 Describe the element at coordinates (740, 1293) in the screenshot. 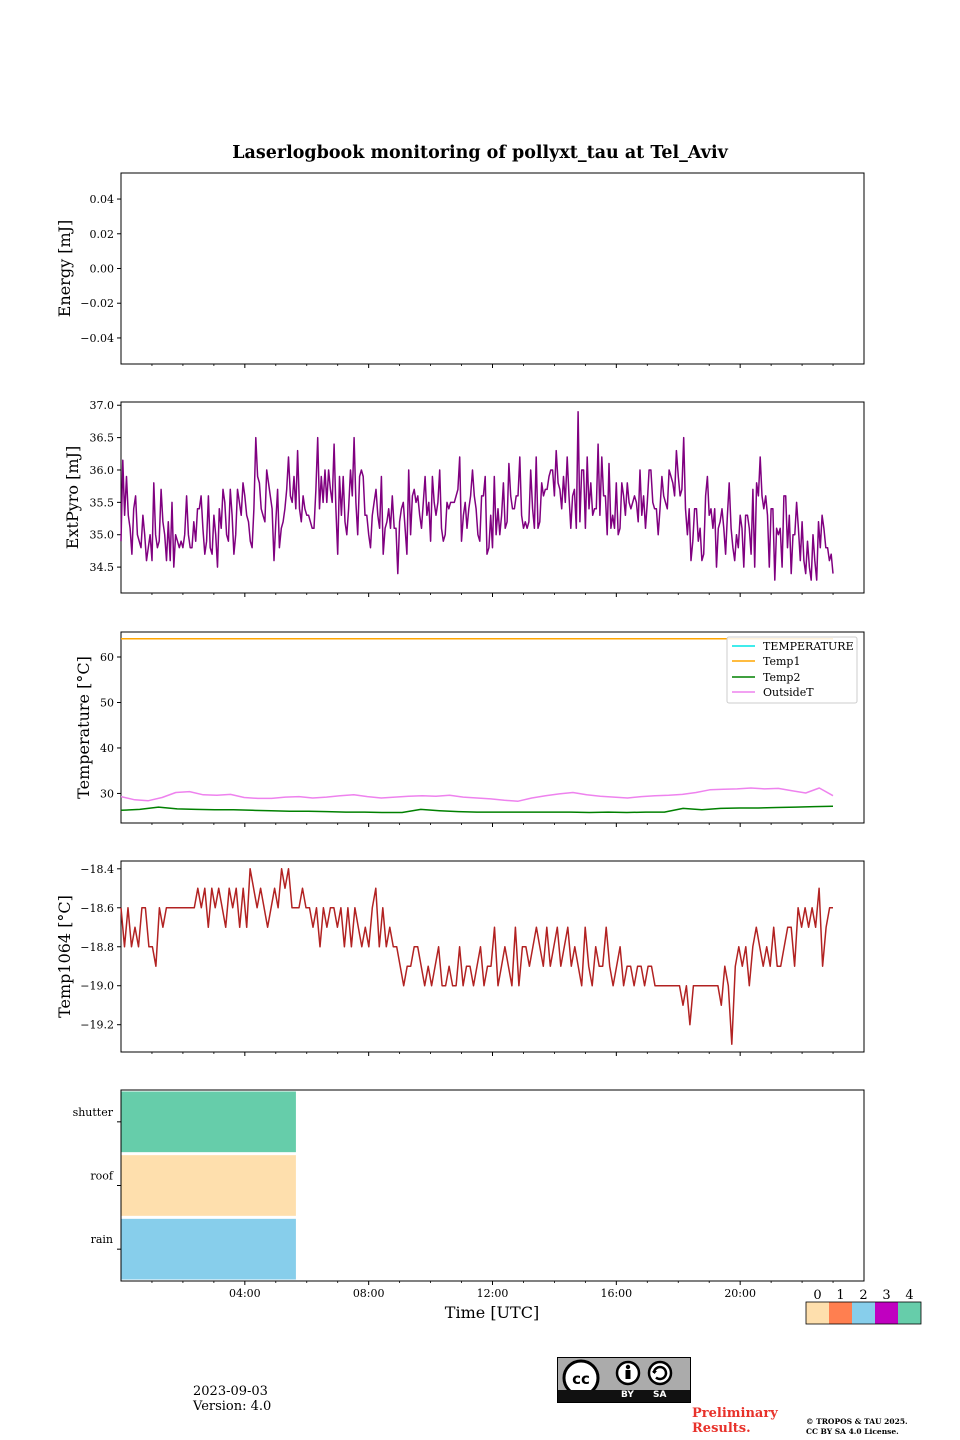

I see `x-tick-label: 20:00` at that location.